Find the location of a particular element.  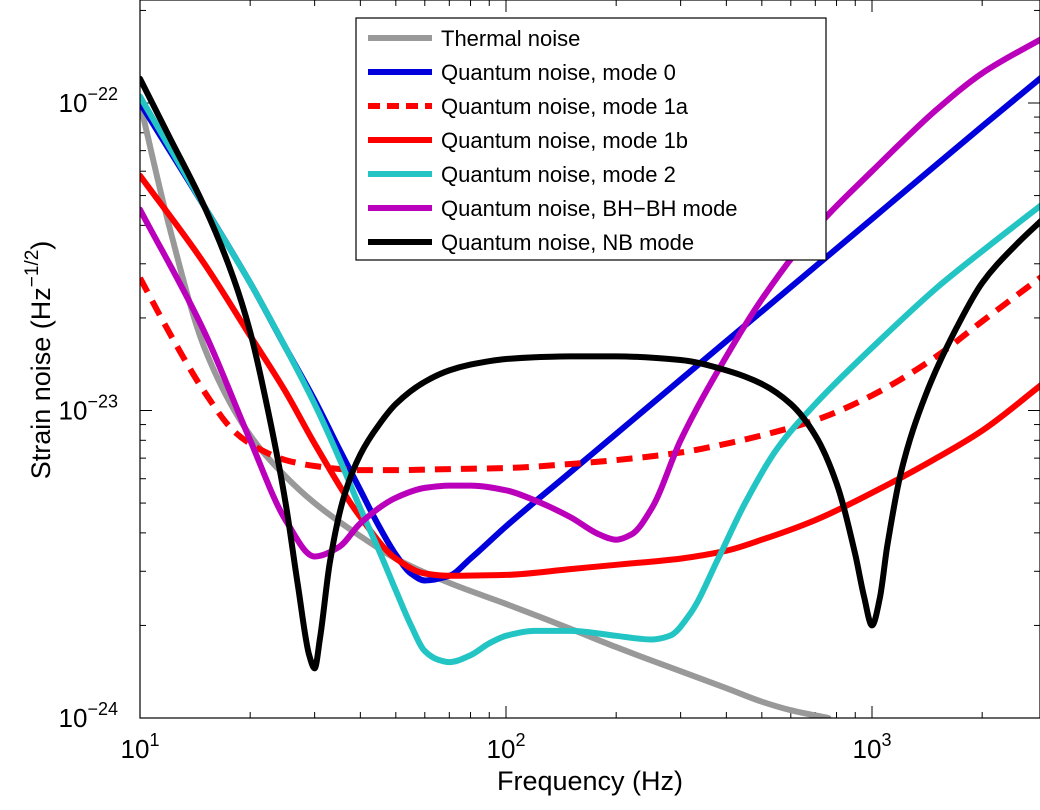

x-tick-label-exponent: 3 is located at coordinates (886, 740).